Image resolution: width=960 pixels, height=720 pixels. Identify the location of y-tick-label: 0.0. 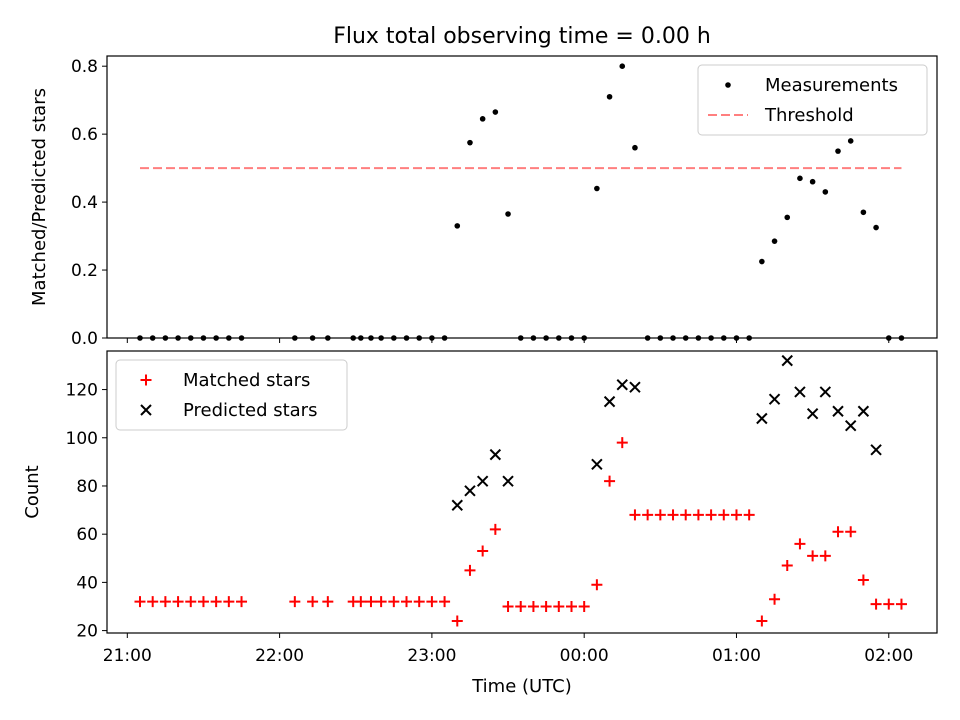
(84, 339).